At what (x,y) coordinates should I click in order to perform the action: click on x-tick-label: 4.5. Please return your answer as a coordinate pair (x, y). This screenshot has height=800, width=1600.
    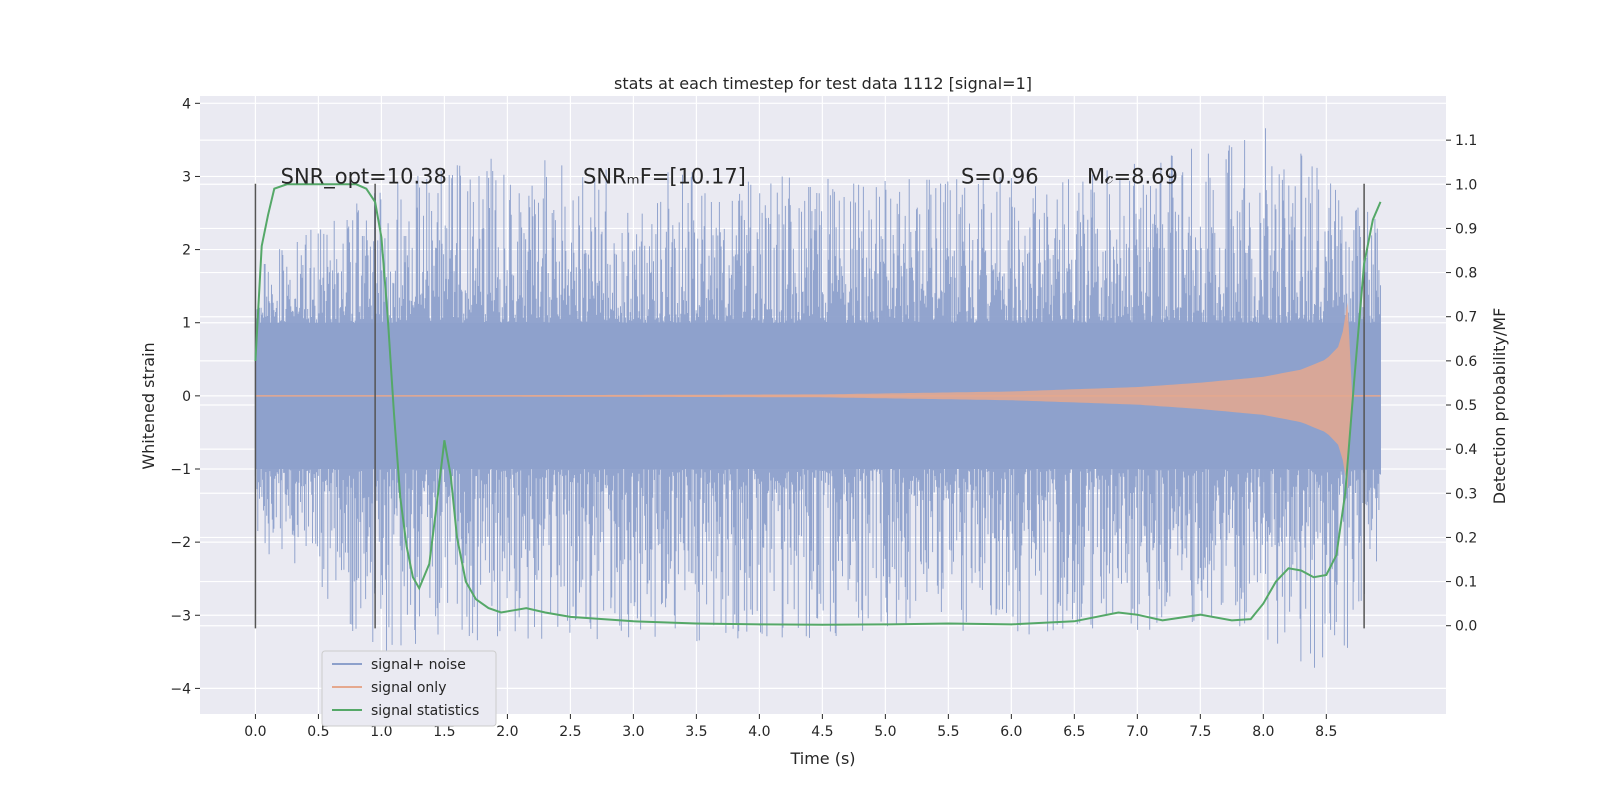
    Looking at the image, I should click on (822, 732).